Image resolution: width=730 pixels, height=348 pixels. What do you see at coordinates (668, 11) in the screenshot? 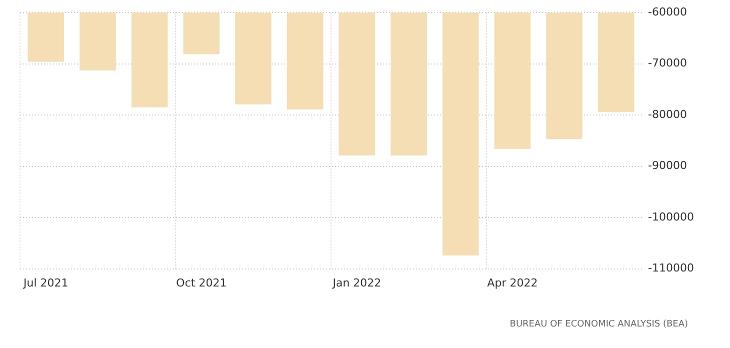
I see `y-tick-label: -60000` at bounding box center [668, 11].